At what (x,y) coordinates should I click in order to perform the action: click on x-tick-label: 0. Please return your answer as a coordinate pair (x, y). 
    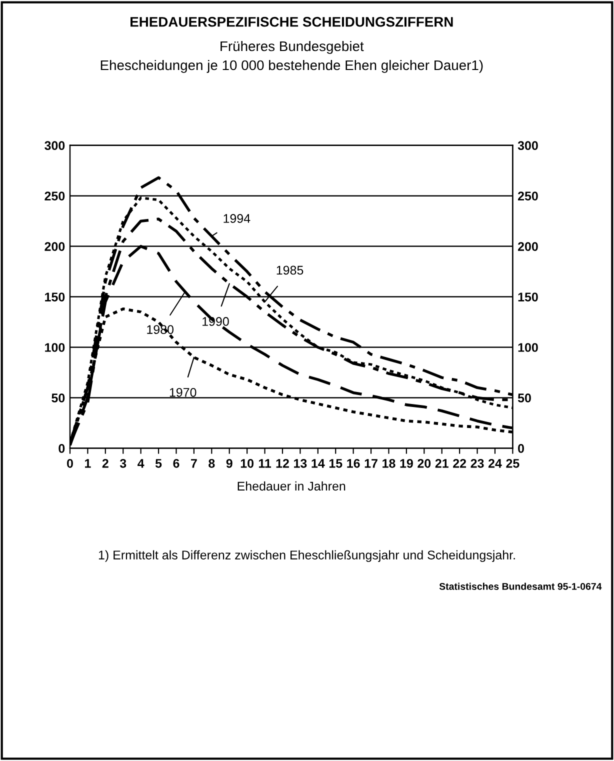
    Looking at the image, I should click on (70, 463).